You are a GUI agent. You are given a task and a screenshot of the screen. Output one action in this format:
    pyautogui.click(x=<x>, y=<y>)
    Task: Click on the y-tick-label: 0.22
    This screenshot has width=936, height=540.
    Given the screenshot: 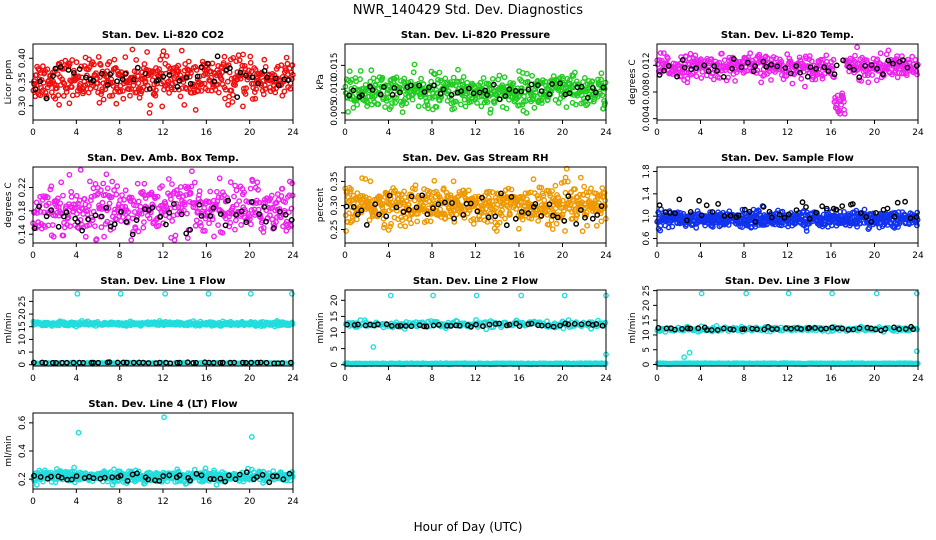 What is the action you would take?
    pyautogui.click(x=23, y=187)
    